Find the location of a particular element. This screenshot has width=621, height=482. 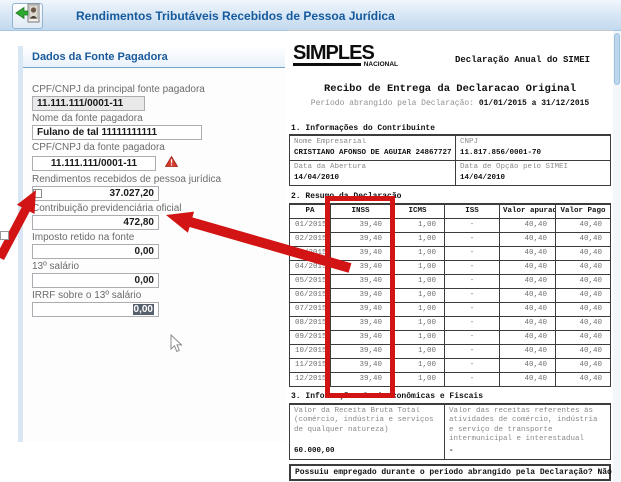

principal-cnpj-field: 11.111.111/0001-11 is located at coordinates (88, 103).